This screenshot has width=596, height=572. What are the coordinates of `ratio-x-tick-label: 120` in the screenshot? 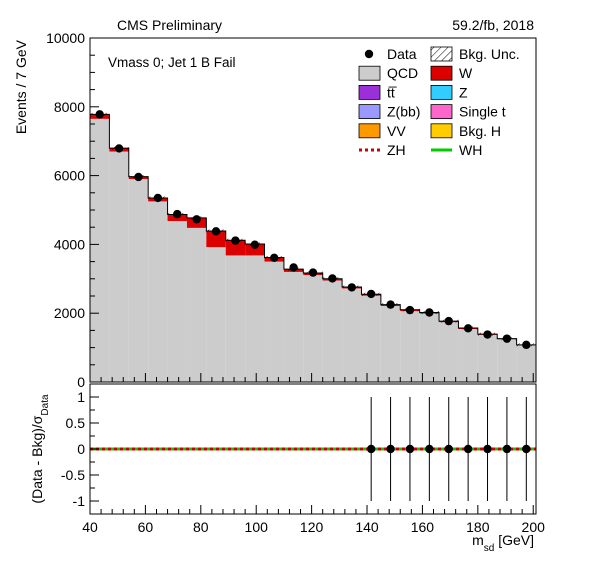 It's located at (312, 527).